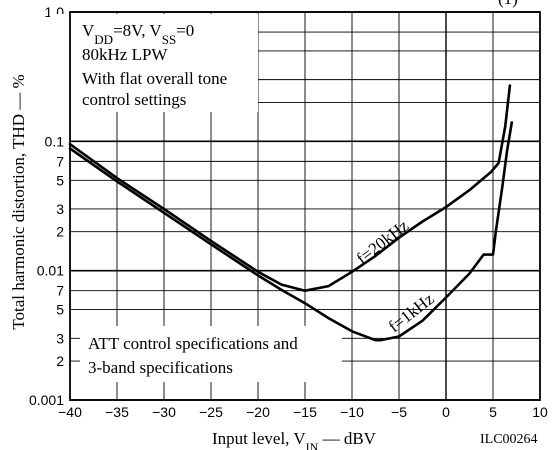 This screenshot has width=557, height=450. What do you see at coordinates (70, 412) in the screenshot?
I see `x-tick-label: −40` at bounding box center [70, 412].